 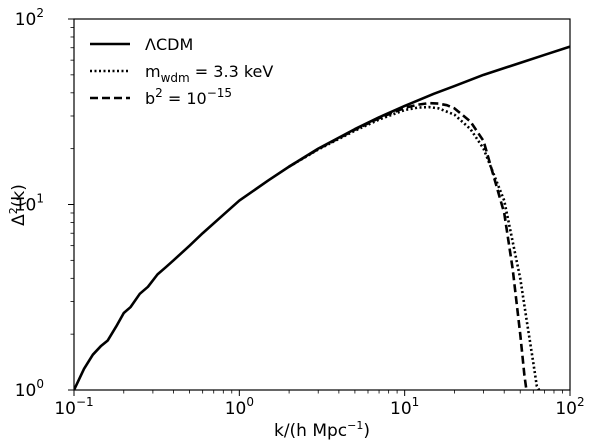 I want to click on x-tick-label: 10¹, so click(x=404, y=407).